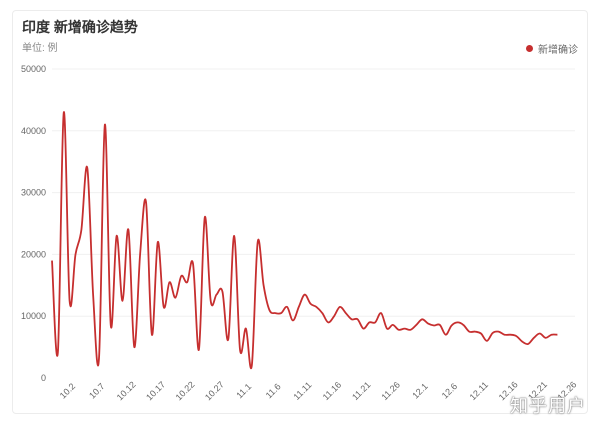 The image size is (600, 422). I want to click on x-tick-label: 10.2, so click(67, 390).